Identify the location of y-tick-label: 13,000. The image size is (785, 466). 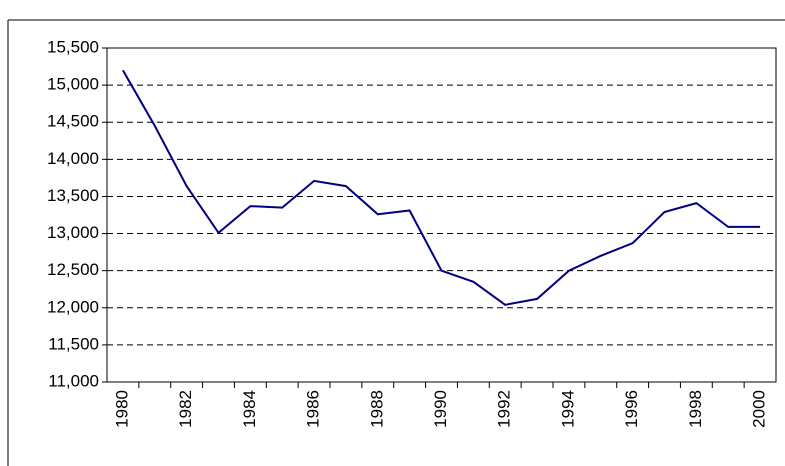
(73, 232).